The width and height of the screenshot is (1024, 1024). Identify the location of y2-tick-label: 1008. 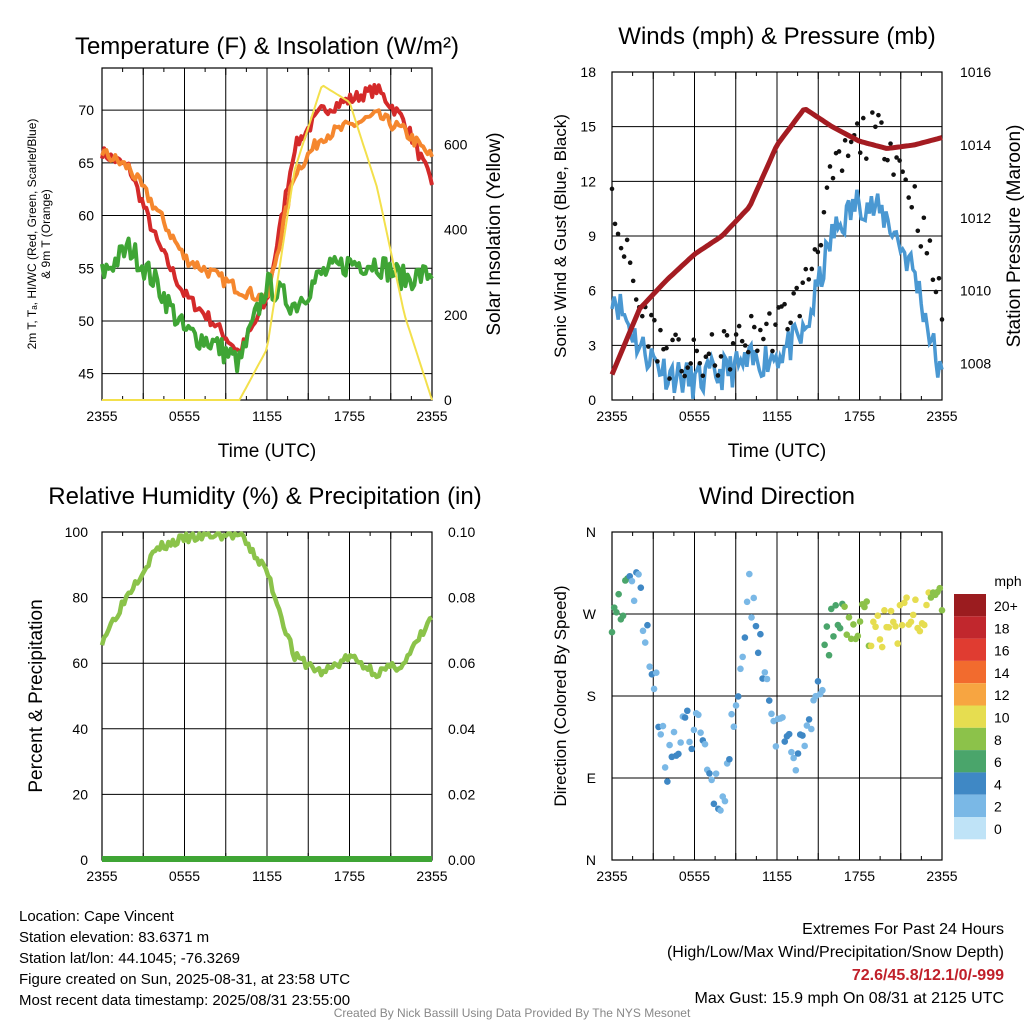
(975, 364).